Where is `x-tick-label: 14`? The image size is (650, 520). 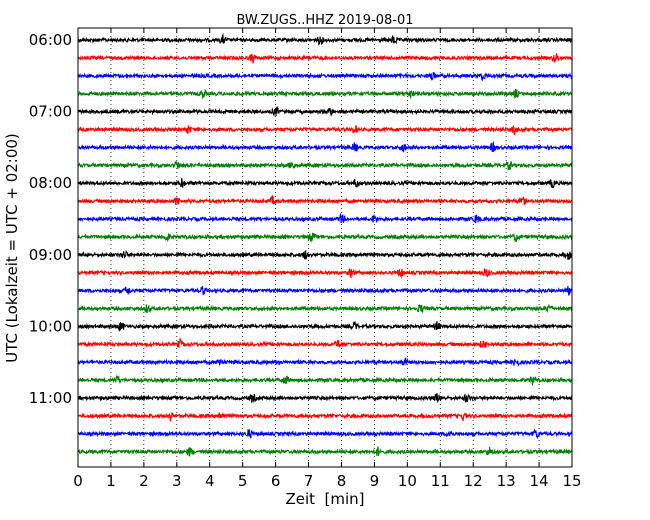
x-tick-label: 14 is located at coordinates (539, 481).